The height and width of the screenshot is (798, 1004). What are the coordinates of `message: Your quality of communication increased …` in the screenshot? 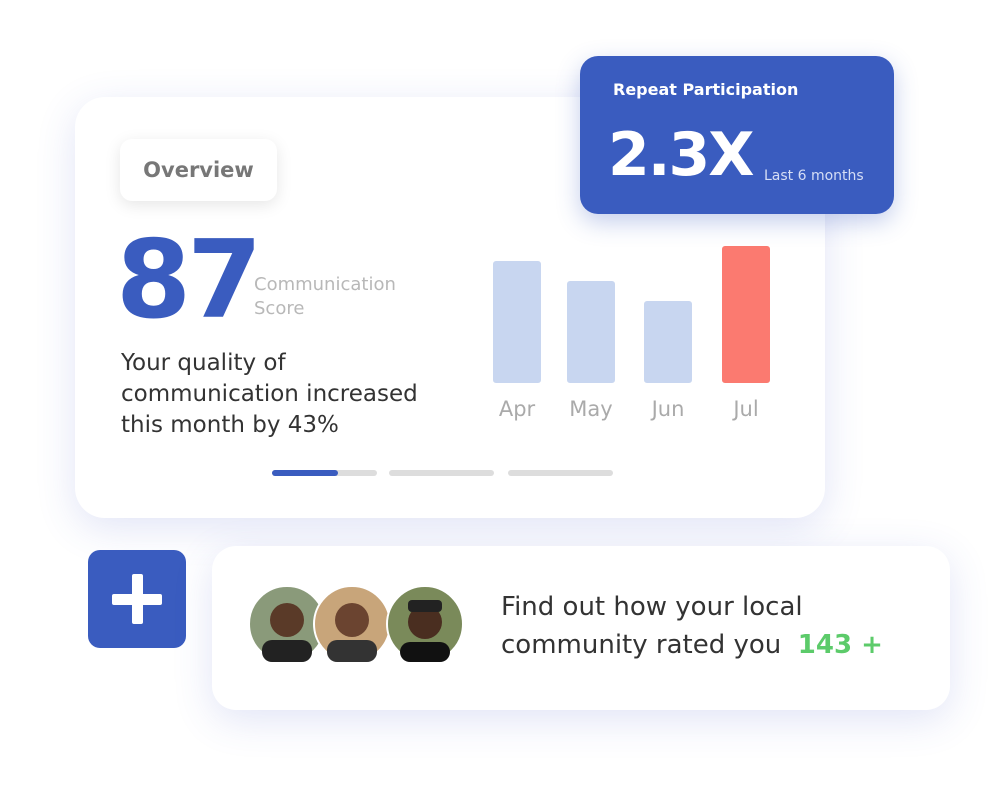 It's located at (269, 394).